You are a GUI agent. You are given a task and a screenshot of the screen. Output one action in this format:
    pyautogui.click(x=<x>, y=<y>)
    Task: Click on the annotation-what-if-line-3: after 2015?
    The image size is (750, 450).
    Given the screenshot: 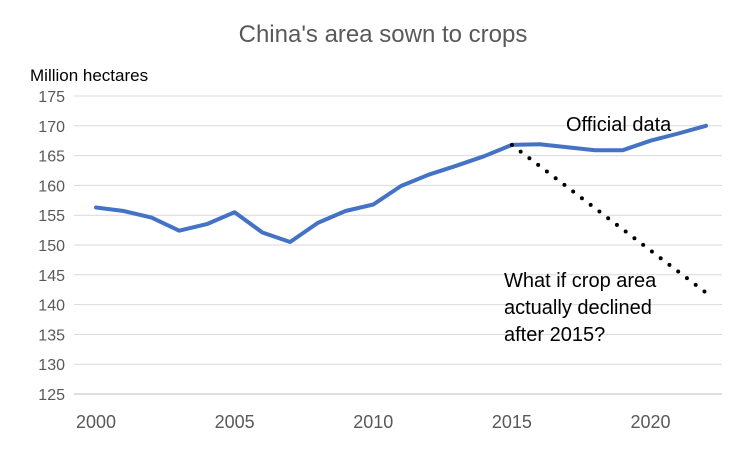 What is the action you would take?
    pyautogui.click(x=554, y=335)
    